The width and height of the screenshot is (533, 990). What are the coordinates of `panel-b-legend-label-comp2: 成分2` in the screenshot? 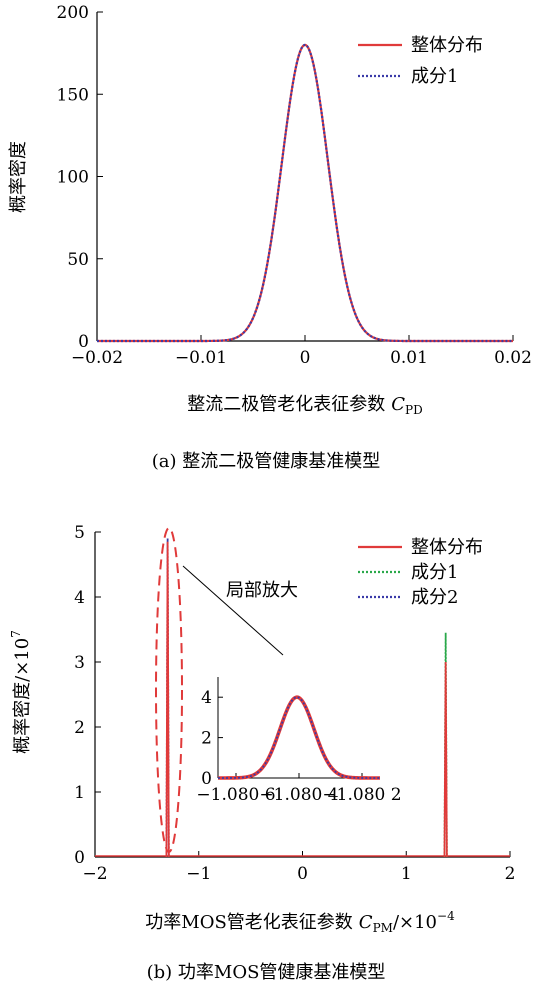 It's located at (434, 597).